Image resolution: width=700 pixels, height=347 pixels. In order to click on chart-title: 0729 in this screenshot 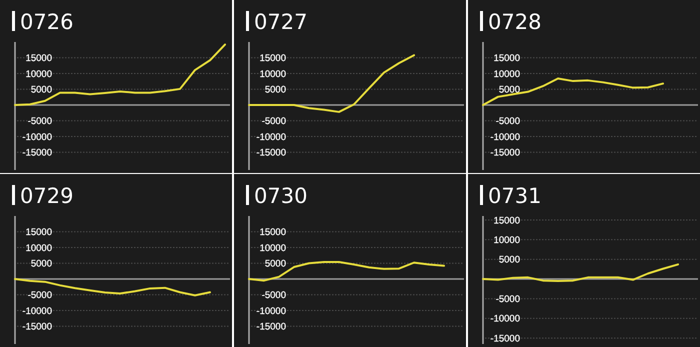, I will do `click(47, 196)`.